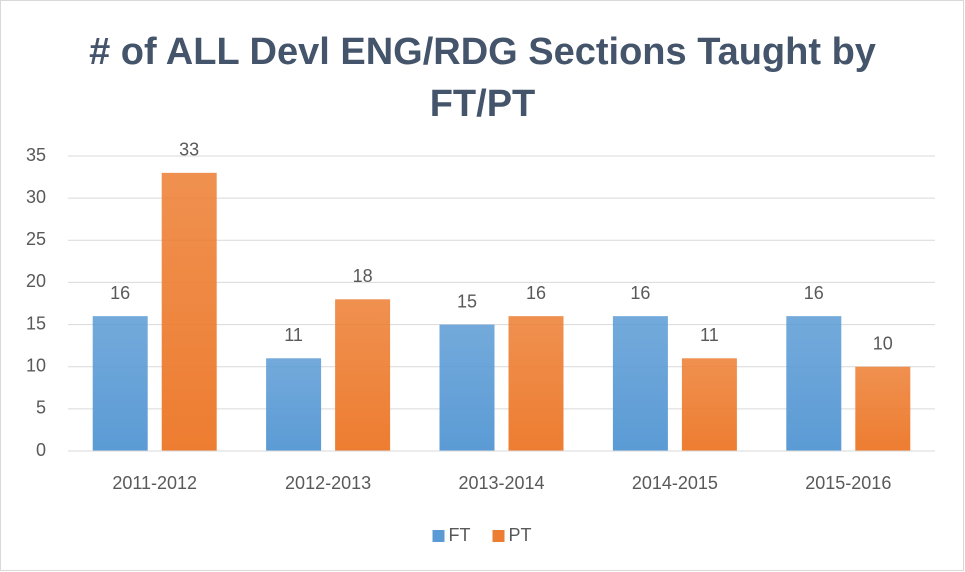 Image resolution: width=965 pixels, height=572 pixels. What do you see at coordinates (36, 197) in the screenshot?
I see `y-tick-label: 30` at bounding box center [36, 197].